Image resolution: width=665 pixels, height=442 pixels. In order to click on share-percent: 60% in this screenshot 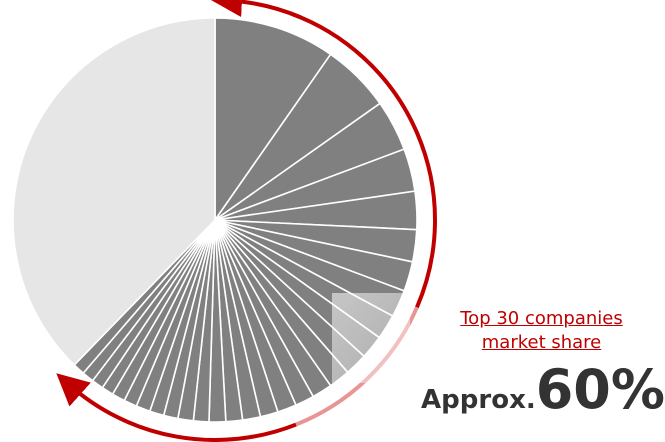, I will do `click(600, 389)`.